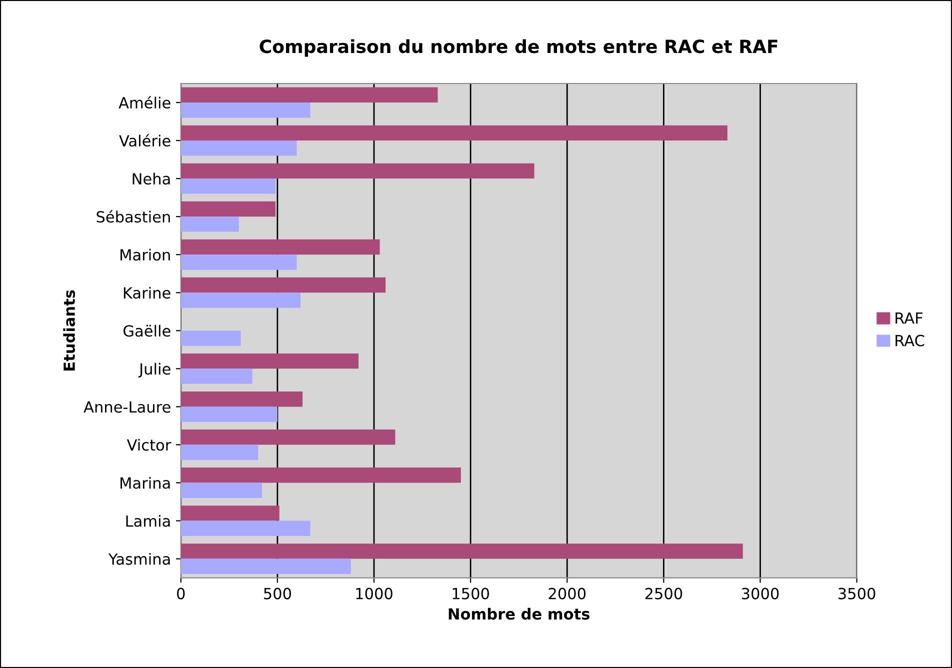  What do you see at coordinates (145, 482) in the screenshot?
I see `y-tick-label: Marina` at bounding box center [145, 482].